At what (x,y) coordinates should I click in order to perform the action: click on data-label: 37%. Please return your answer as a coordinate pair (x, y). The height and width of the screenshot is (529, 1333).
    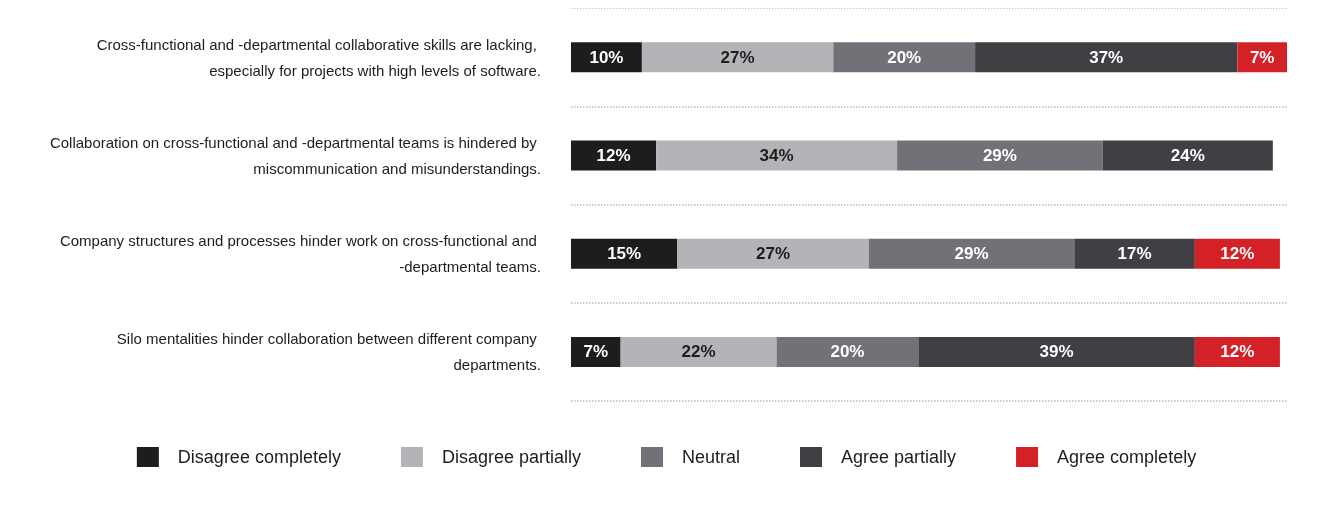
    Looking at the image, I should click on (1106, 57).